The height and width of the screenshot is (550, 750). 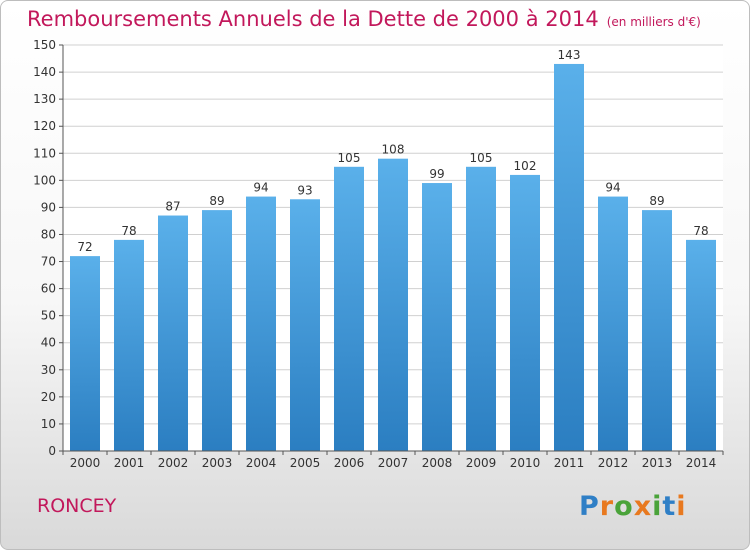 What do you see at coordinates (44, 180) in the screenshot?
I see `y-tick-label: 100` at bounding box center [44, 180].